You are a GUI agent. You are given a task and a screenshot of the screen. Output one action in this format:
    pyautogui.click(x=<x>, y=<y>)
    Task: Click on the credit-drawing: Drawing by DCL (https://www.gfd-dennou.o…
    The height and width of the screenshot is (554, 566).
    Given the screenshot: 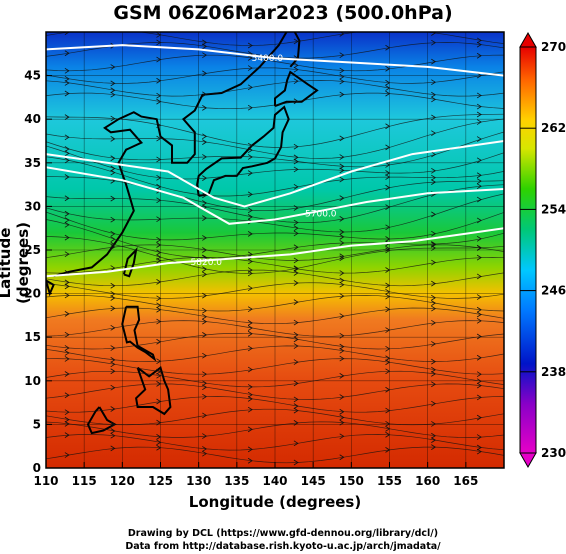 What is the action you would take?
    pyautogui.click(x=283, y=533)
    